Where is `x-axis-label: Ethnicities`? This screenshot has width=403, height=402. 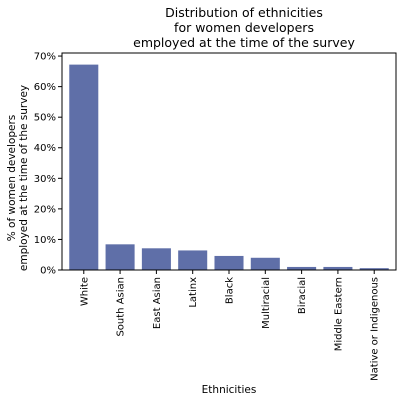 x-axis-label: Ethnicities is located at coordinates (229, 390).